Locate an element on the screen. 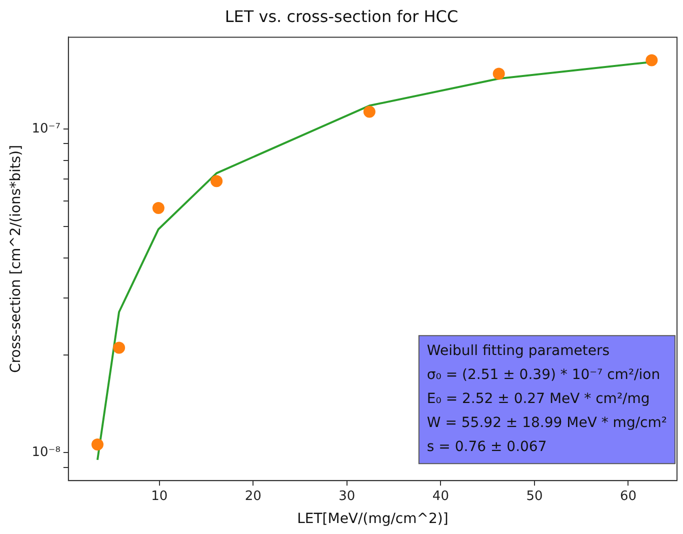 The image size is (683, 534). x-tick-label: 40 is located at coordinates (440, 496).